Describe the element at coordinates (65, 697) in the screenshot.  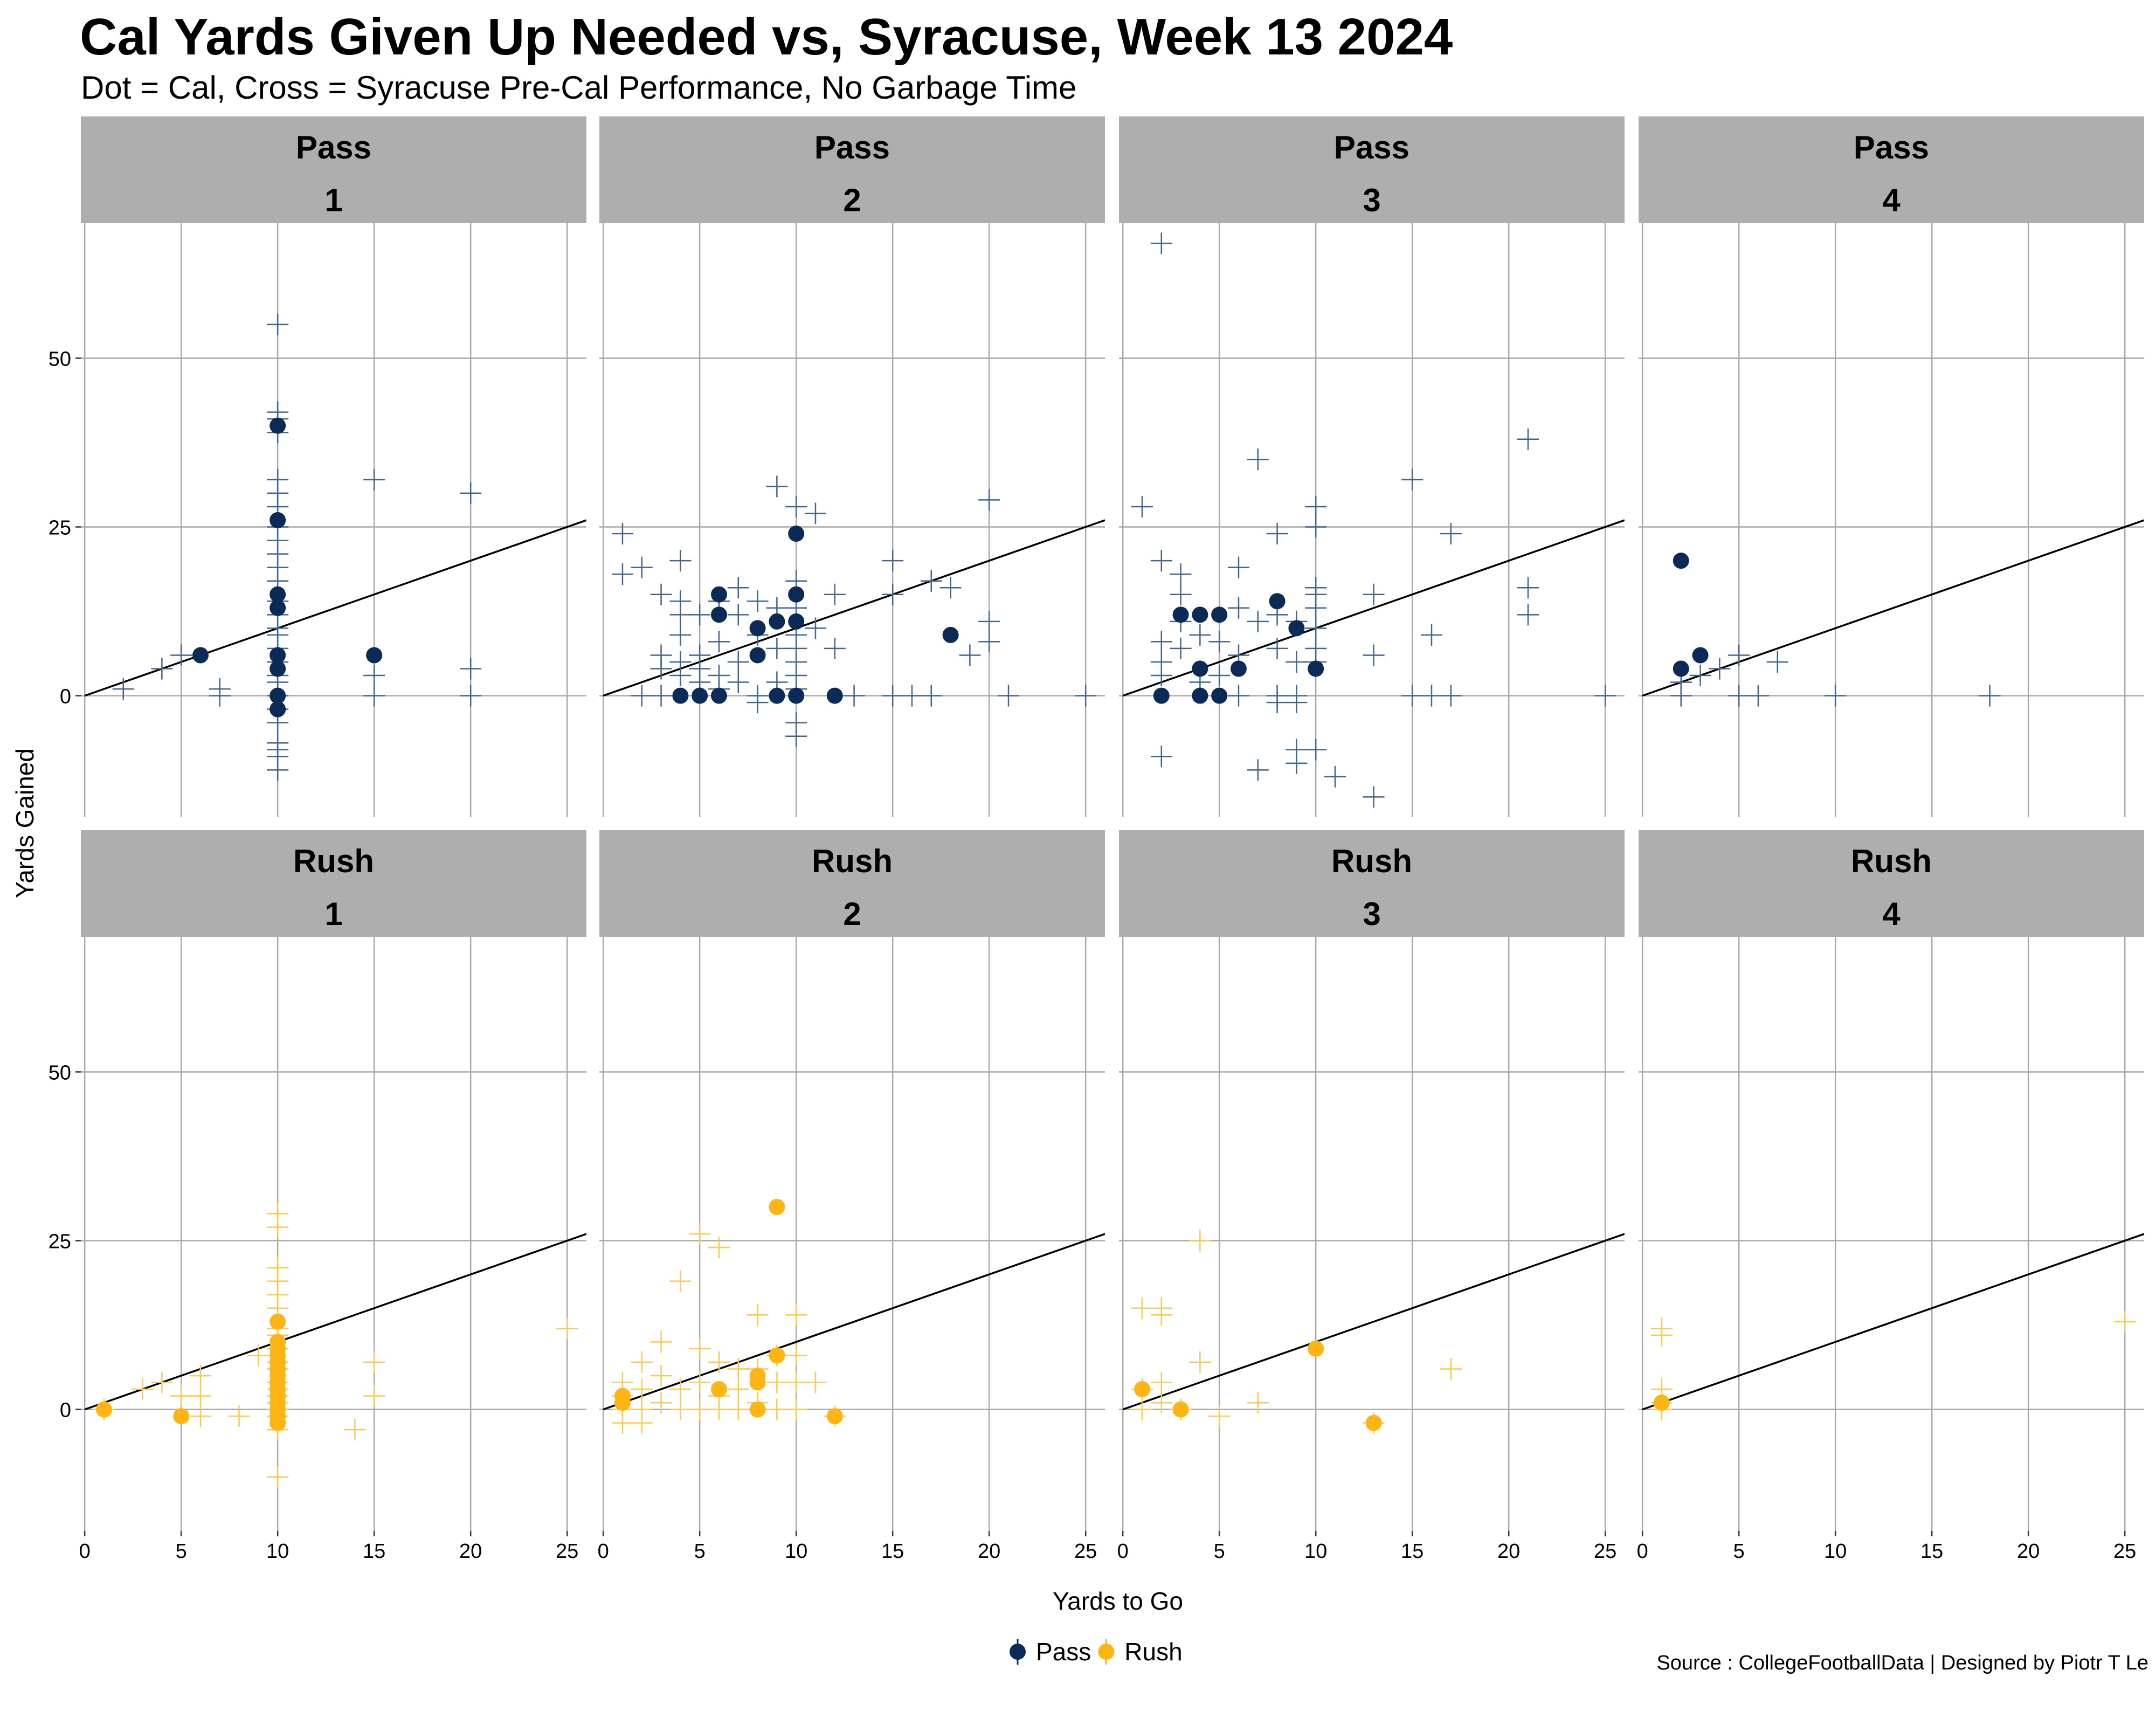
I see `y-tick-label: 0` at that location.